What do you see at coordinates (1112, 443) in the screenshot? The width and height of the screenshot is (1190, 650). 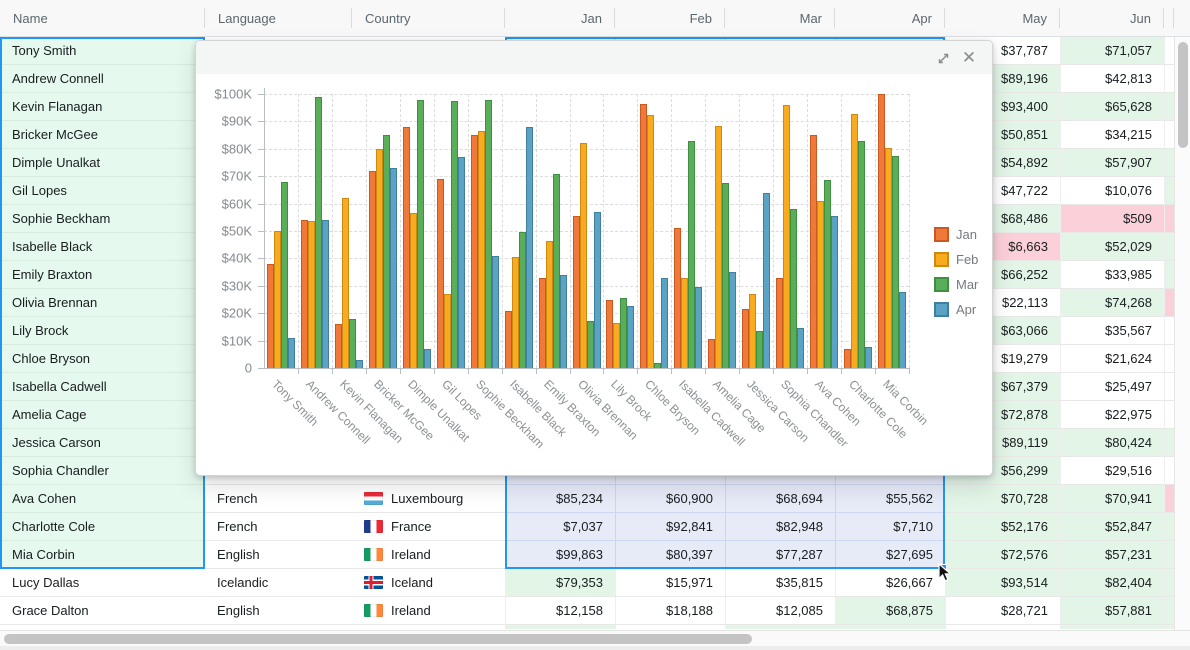 I see `cell-jun: $80,424` at bounding box center [1112, 443].